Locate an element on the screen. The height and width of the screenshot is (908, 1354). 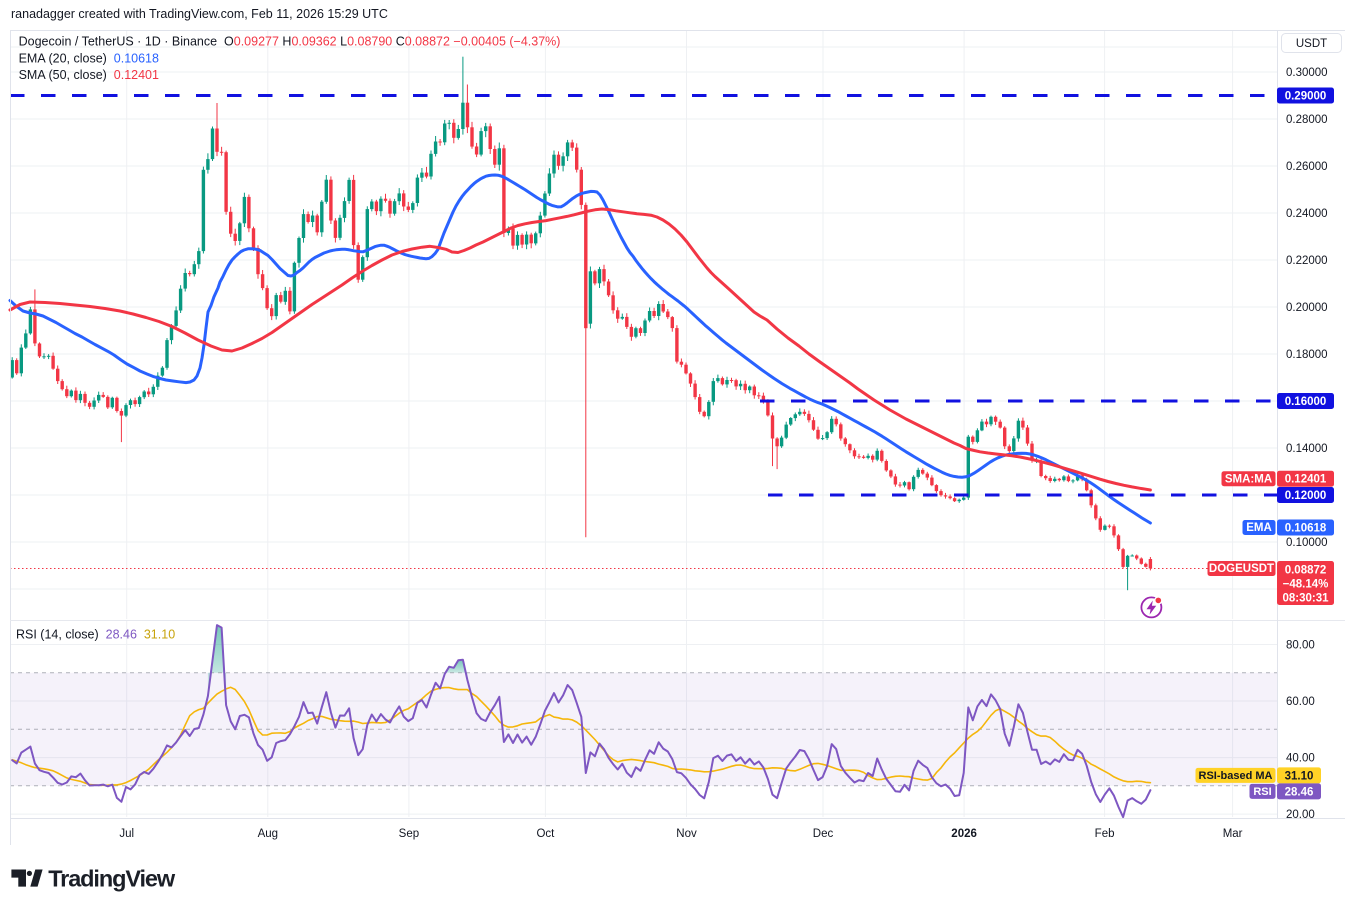
svg-text: 0.20000 is located at coordinates (1307, 308).